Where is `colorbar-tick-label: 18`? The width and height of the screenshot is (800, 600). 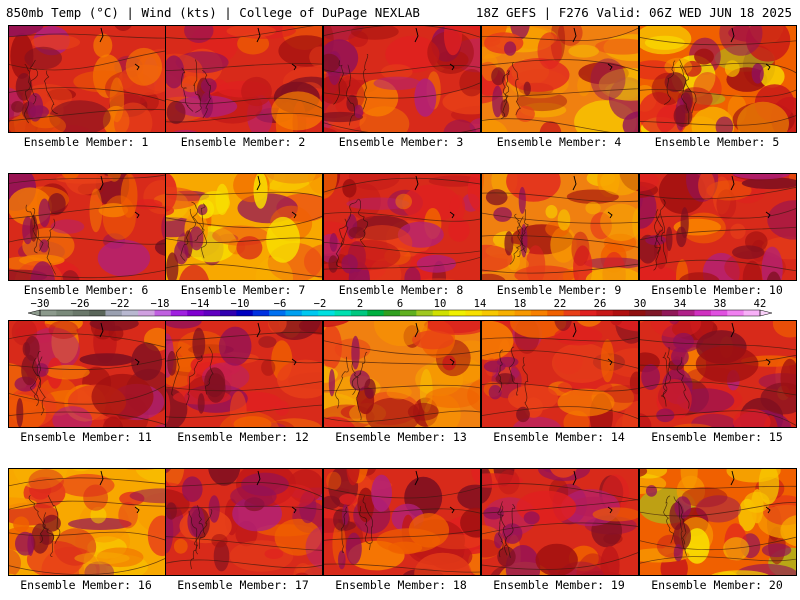 colorbar-tick-label: 18 is located at coordinates (520, 304).